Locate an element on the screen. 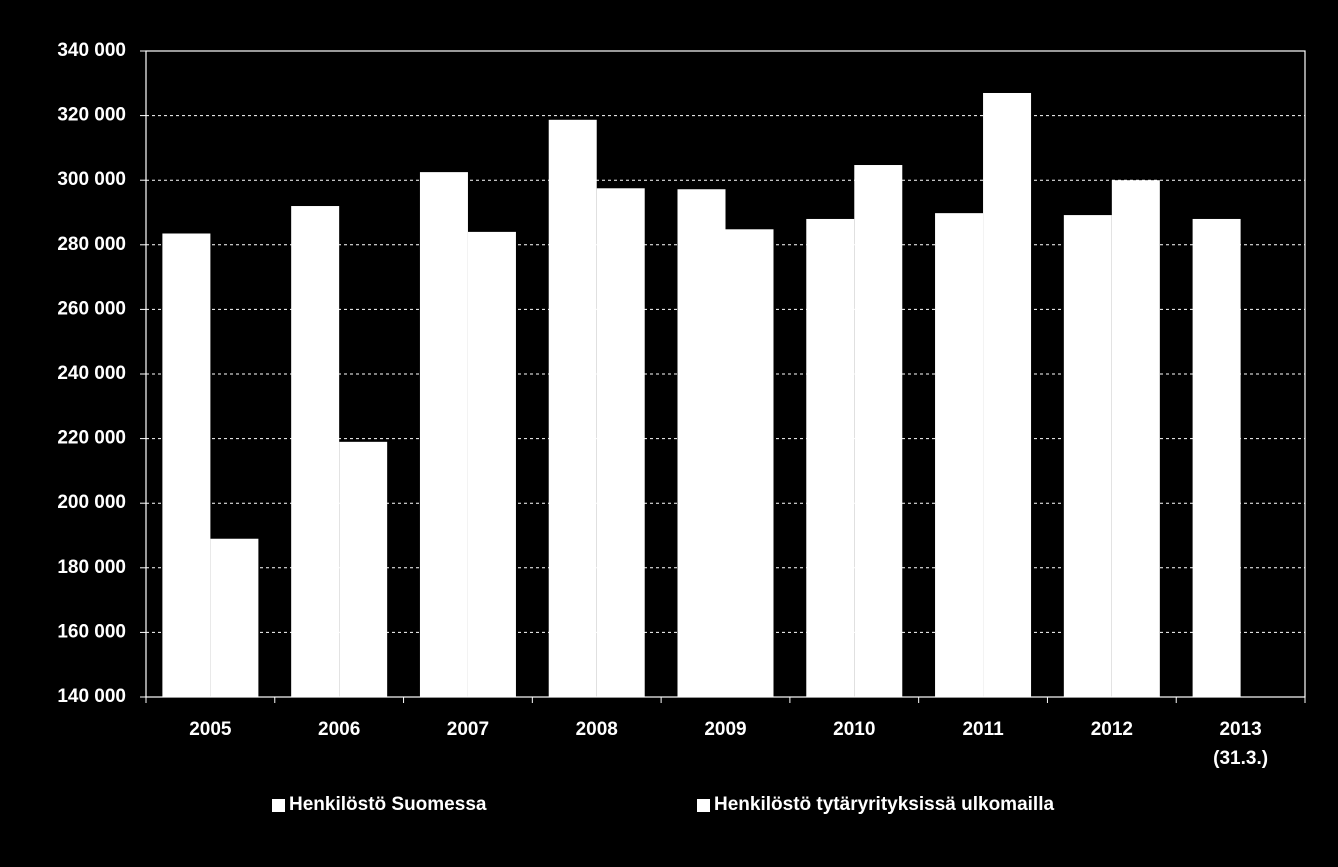 This screenshot has width=1338, height=867. y-tick-label: 340 000 is located at coordinates (91, 50).